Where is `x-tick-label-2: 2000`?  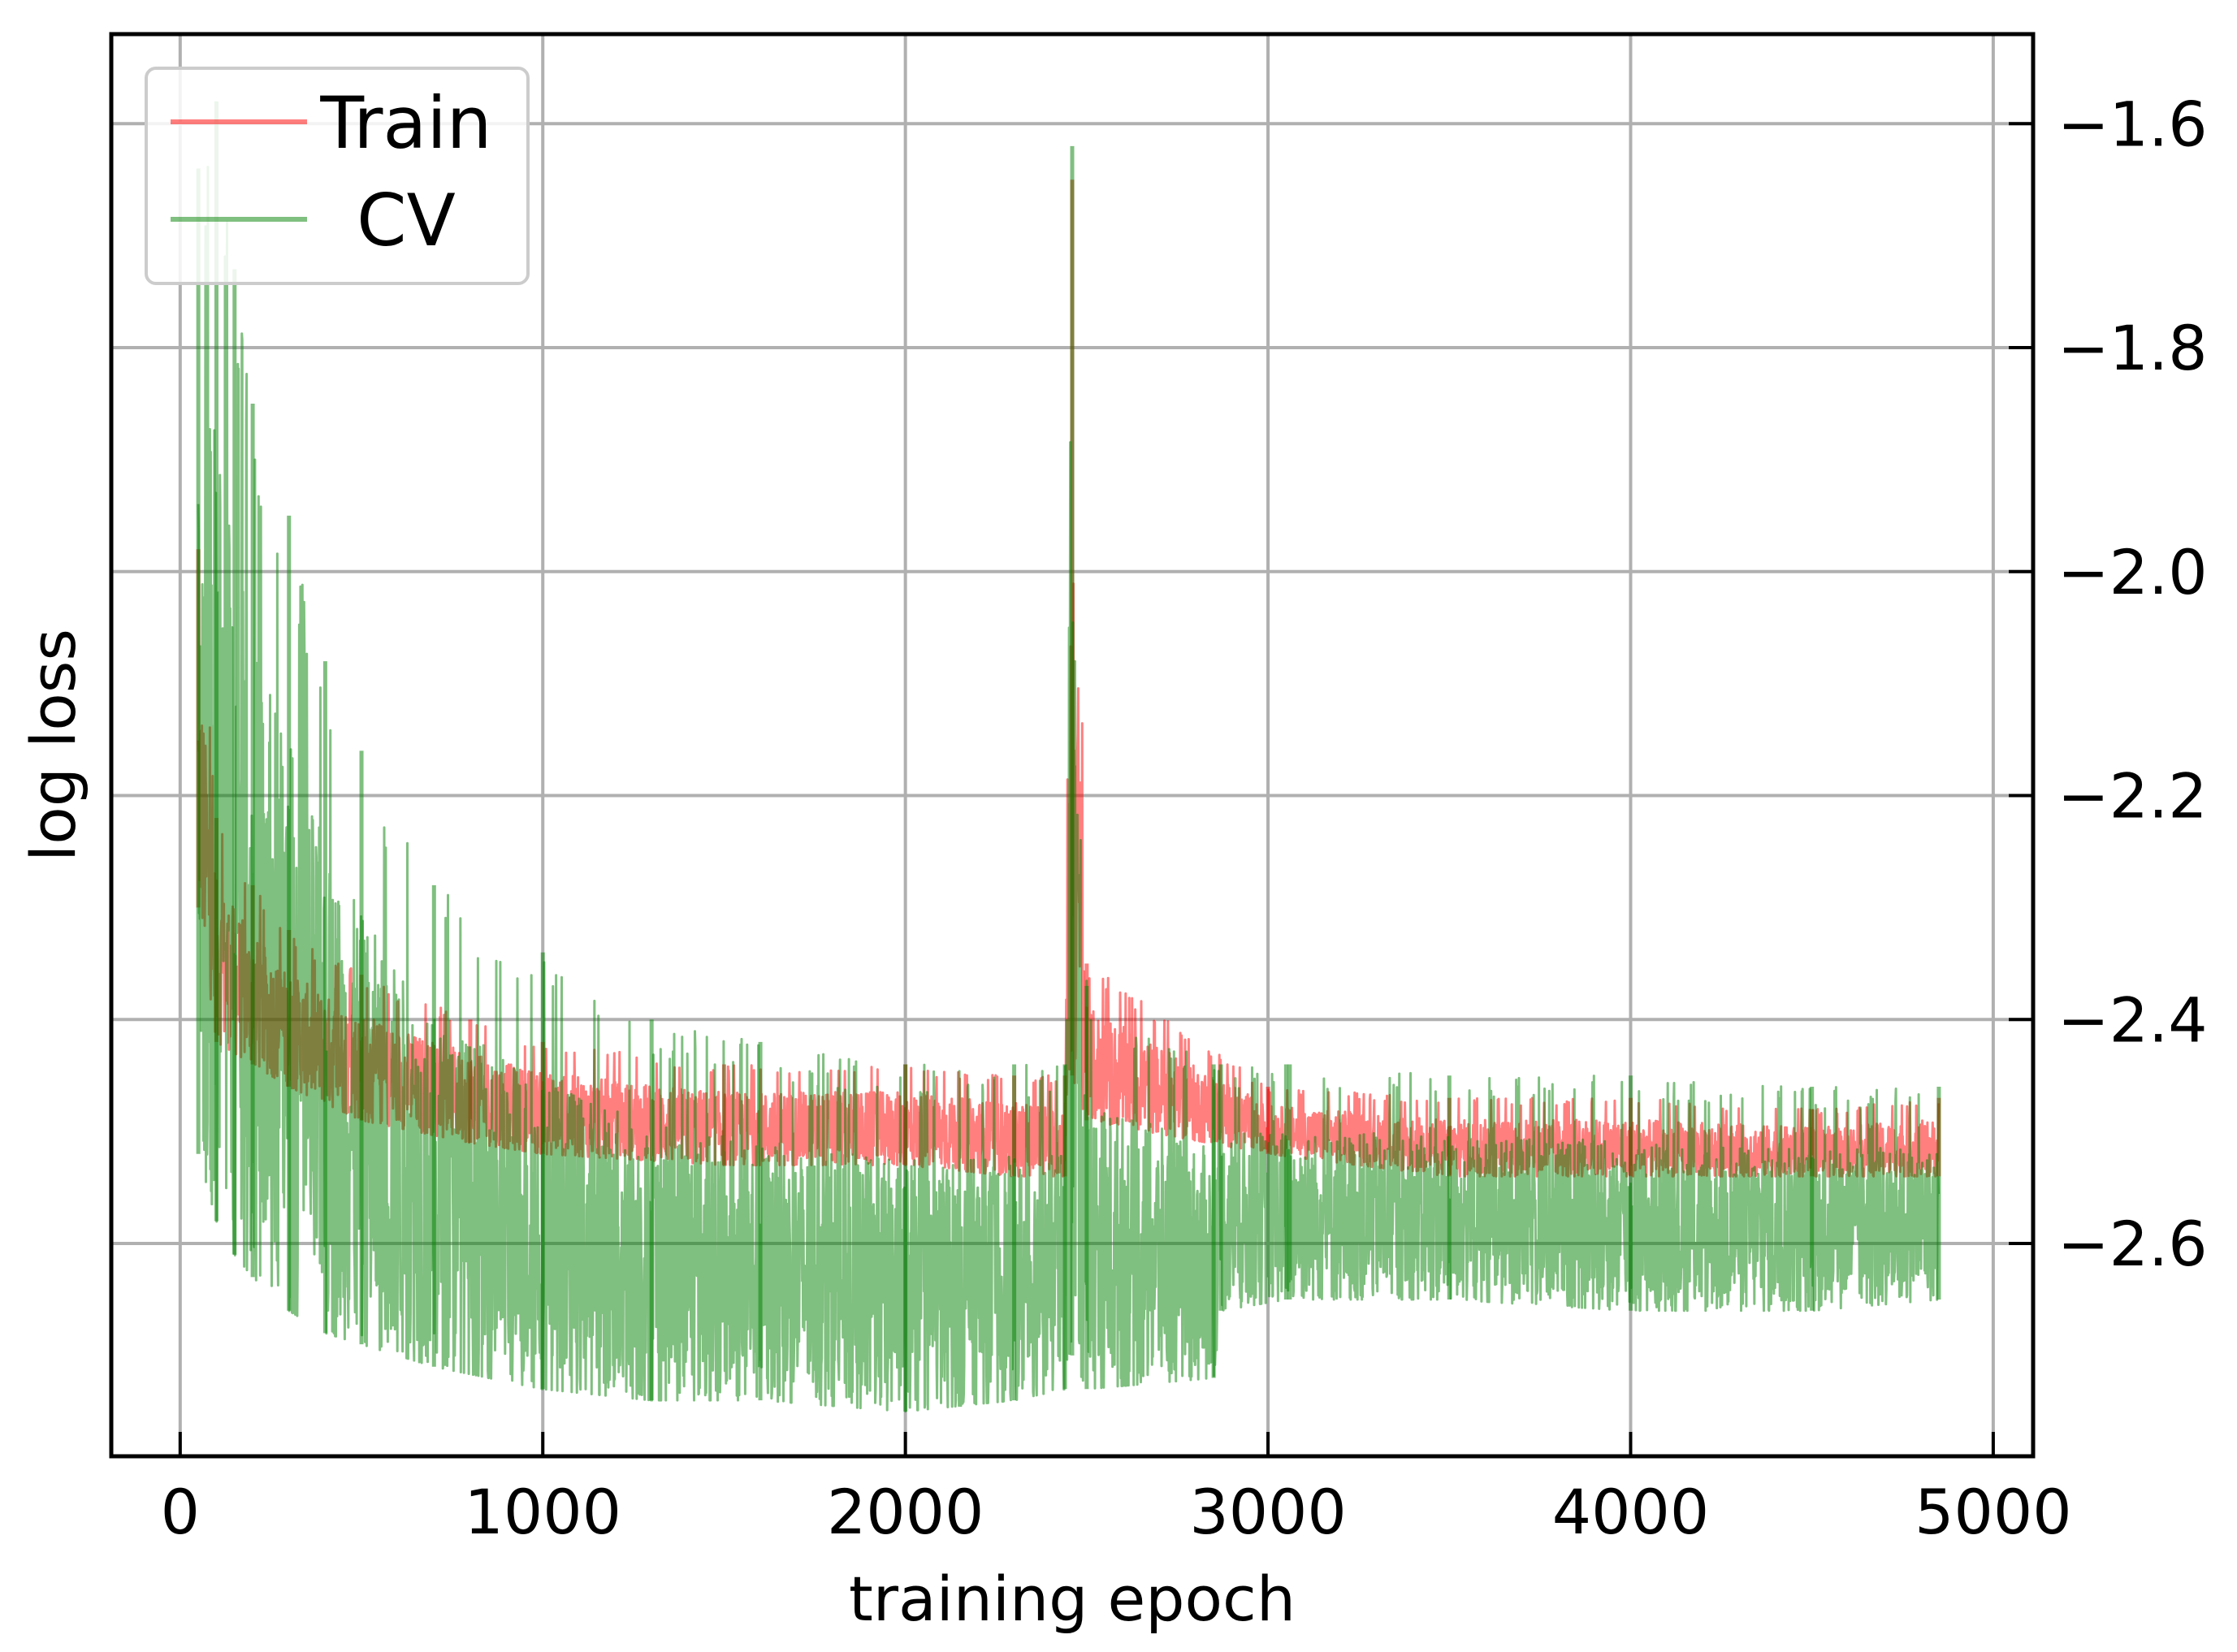 x-tick-label-2: 2000 is located at coordinates (905, 1512).